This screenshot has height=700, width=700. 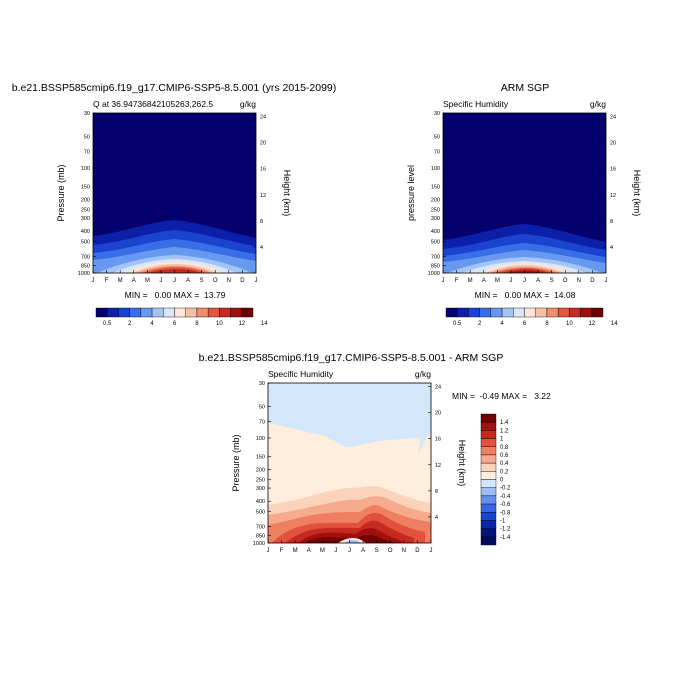 What do you see at coordinates (598, 104) in the screenshot?
I see `panel-arm-sgp-units: g/kg` at bounding box center [598, 104].